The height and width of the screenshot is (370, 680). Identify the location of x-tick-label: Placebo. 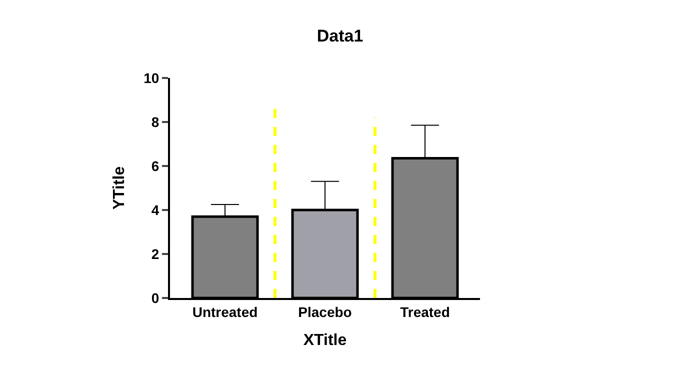
(325, 312).